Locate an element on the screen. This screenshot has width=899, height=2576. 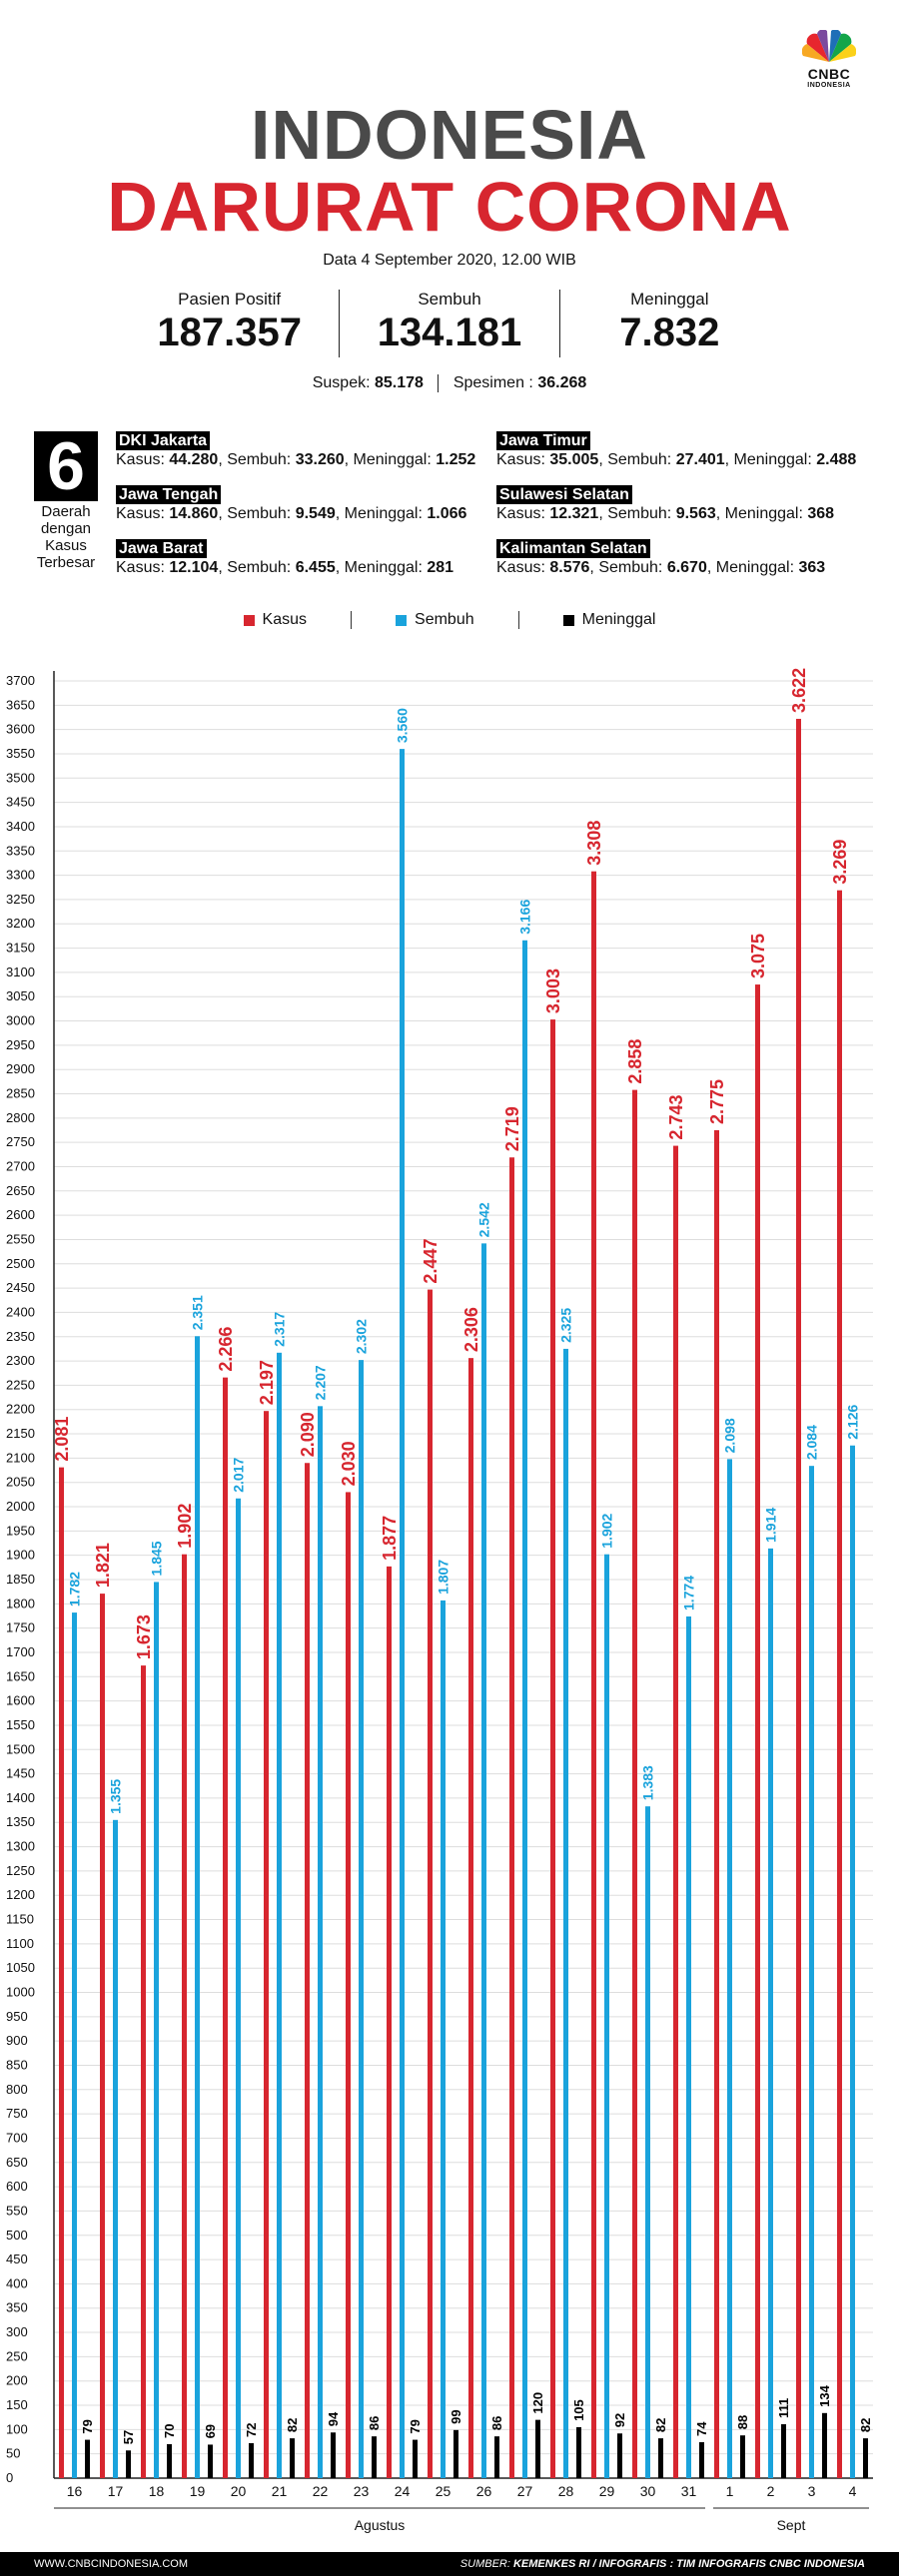
data-label-sembuh: 2.017 is located at coordinates (238, 1475).